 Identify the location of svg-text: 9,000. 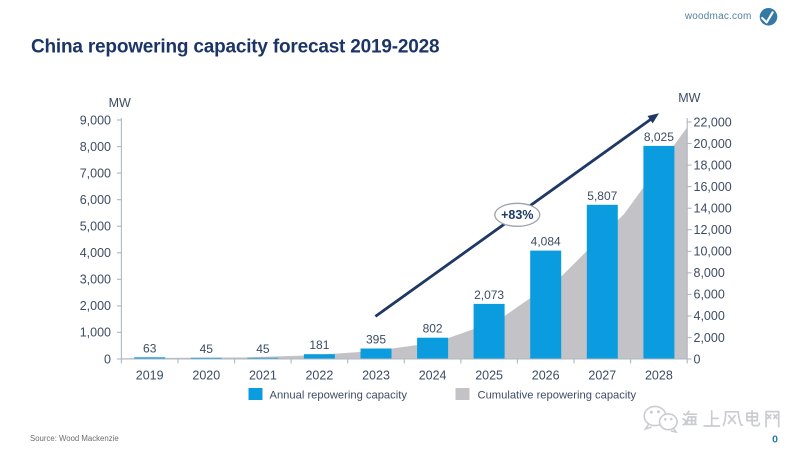
(95, 120).